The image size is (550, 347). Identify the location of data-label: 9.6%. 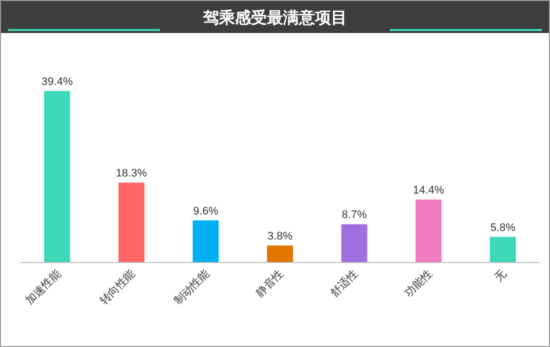
(205, 211).